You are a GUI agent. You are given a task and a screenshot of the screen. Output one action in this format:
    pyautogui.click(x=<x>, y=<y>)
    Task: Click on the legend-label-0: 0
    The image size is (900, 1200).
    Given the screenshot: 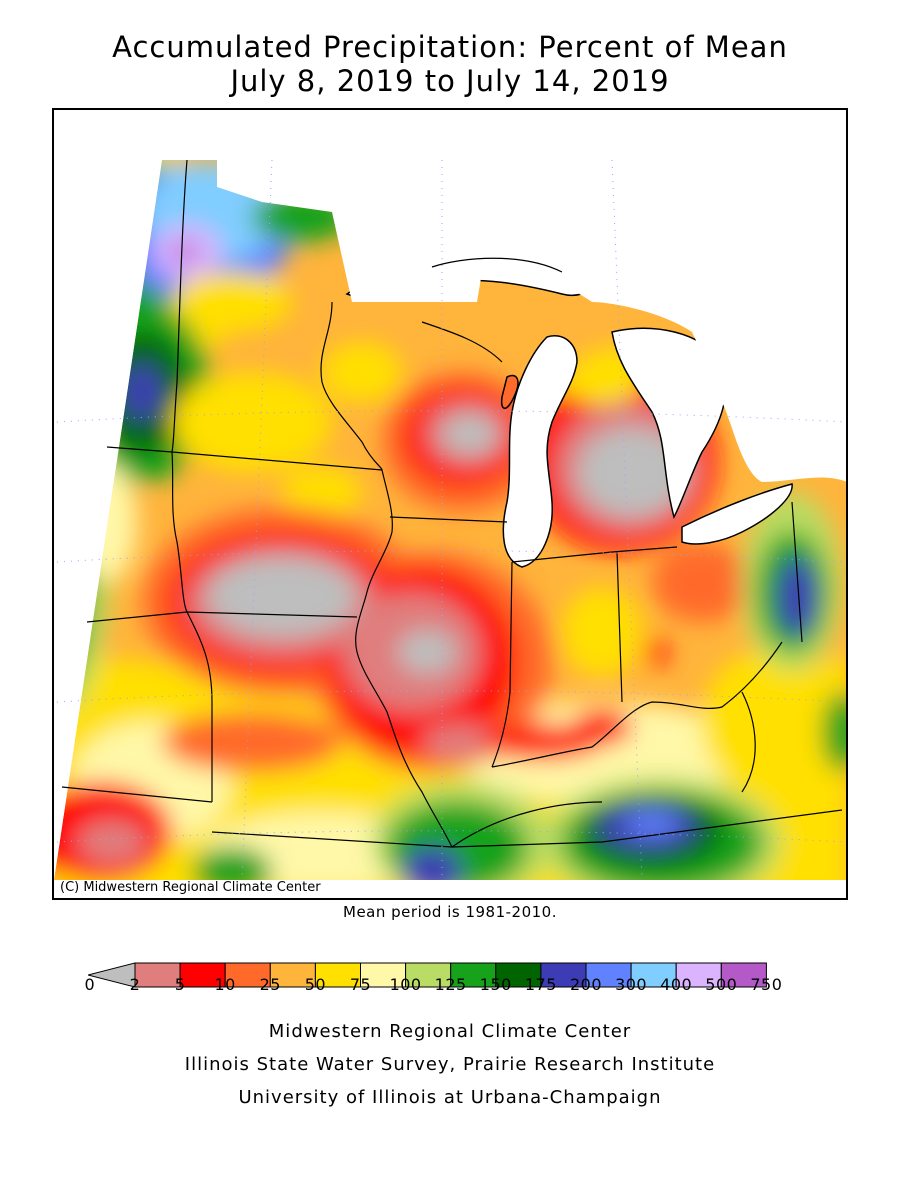 What is the action you would take?
    pyautogui.click(x=90, y=984)
    